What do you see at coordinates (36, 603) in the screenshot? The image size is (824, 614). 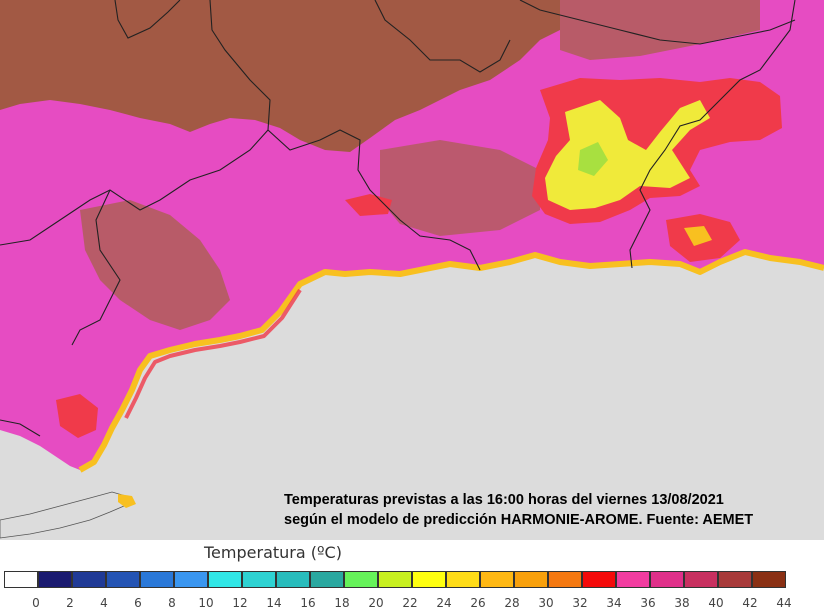 I see `legend-tick-label: 0` at bounding box center [36, 603].